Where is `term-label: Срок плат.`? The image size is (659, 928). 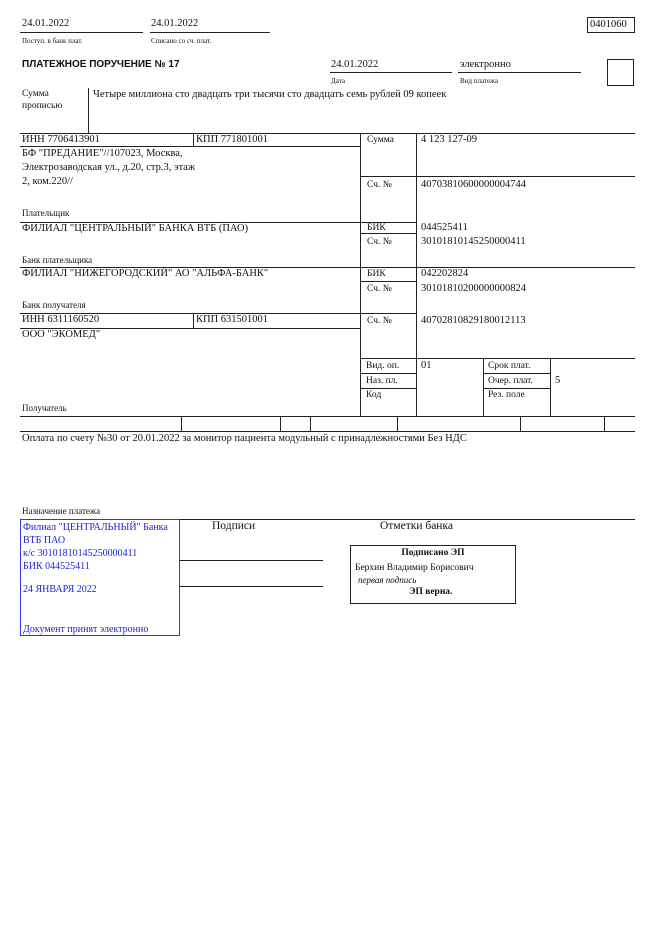
term-label: Срок плат. is located at coordinates (509, 366).